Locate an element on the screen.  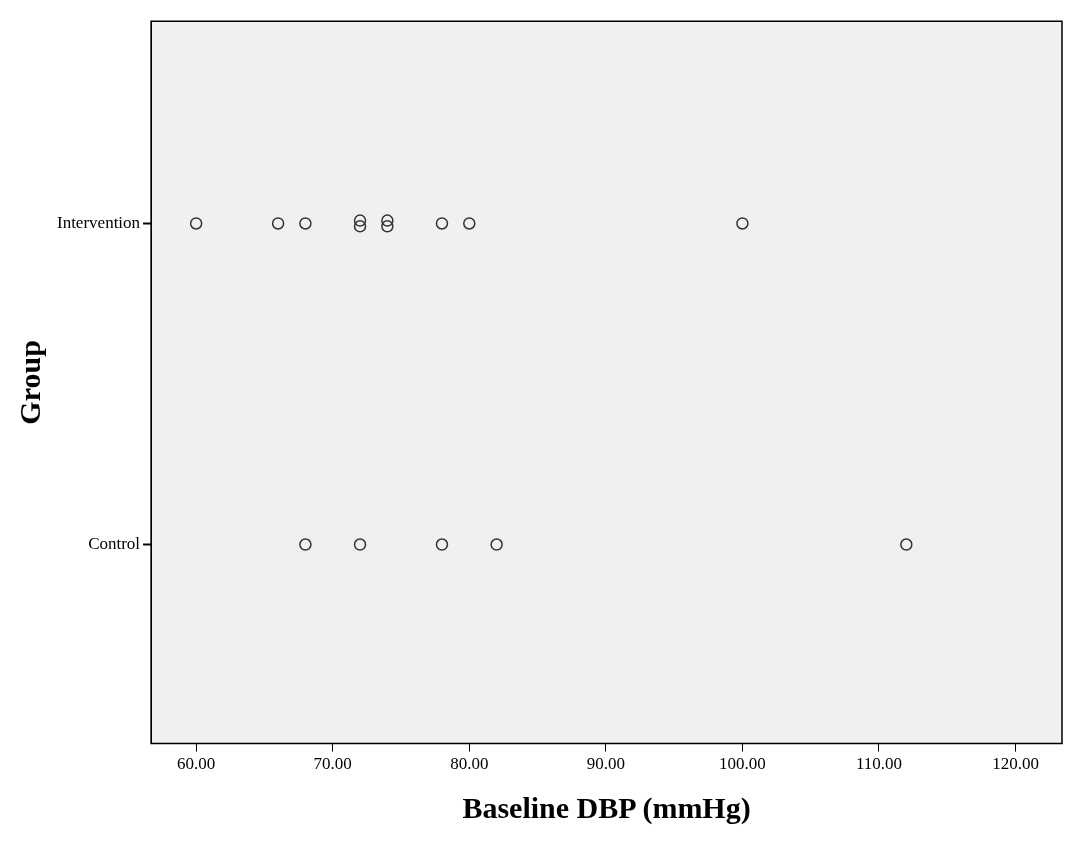
x-axis-title: Baseline DBP (mmHg) is located at coordinates (606, 807).